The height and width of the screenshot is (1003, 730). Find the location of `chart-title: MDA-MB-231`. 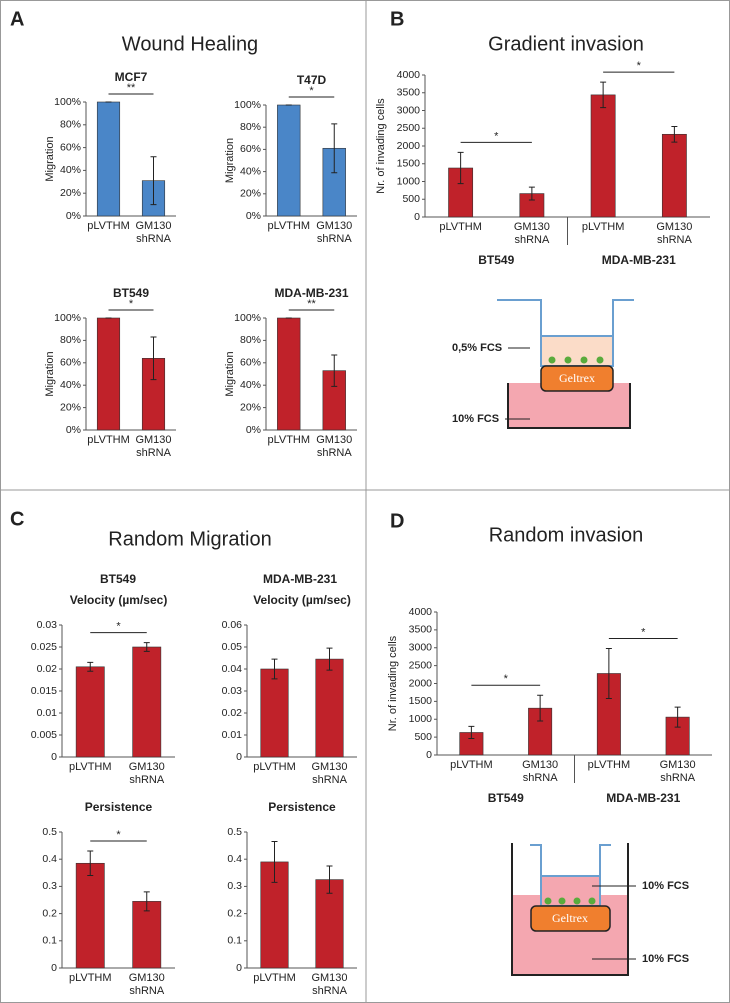

chart-title: MDA-MB-231 is located at coordinates (311, 293).